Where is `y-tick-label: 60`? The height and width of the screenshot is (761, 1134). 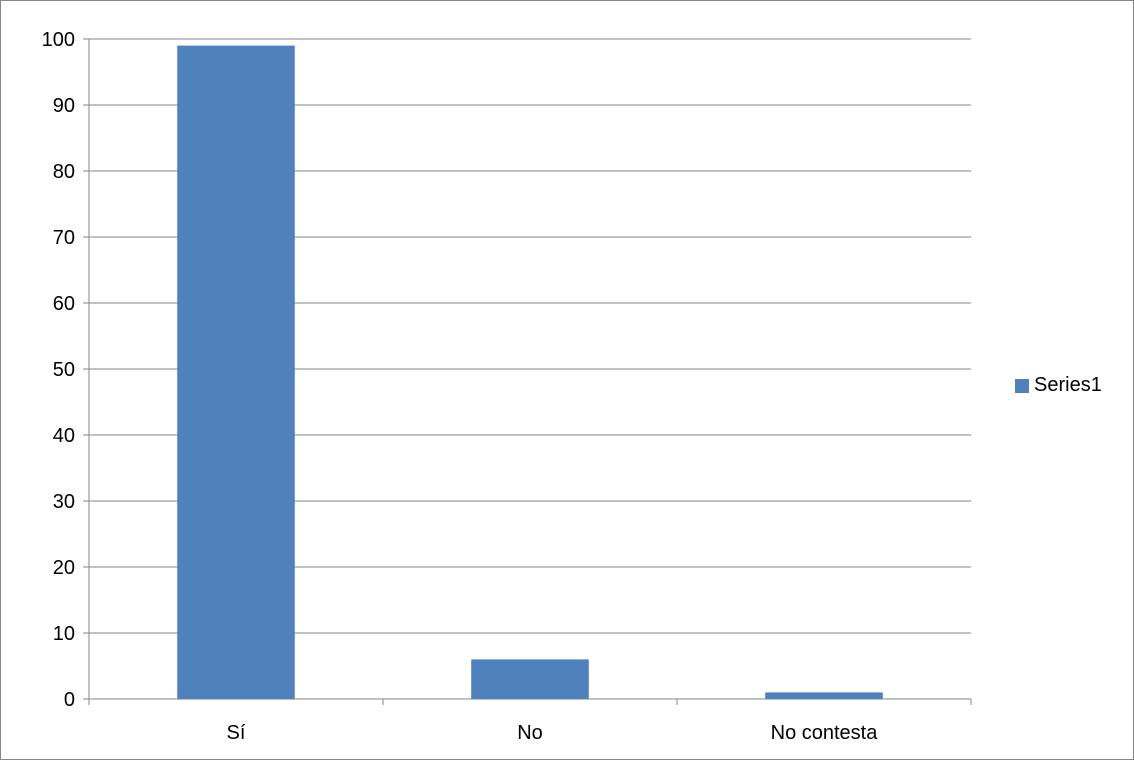
y-tick-label: 60 is located at coordinates (64, 304).